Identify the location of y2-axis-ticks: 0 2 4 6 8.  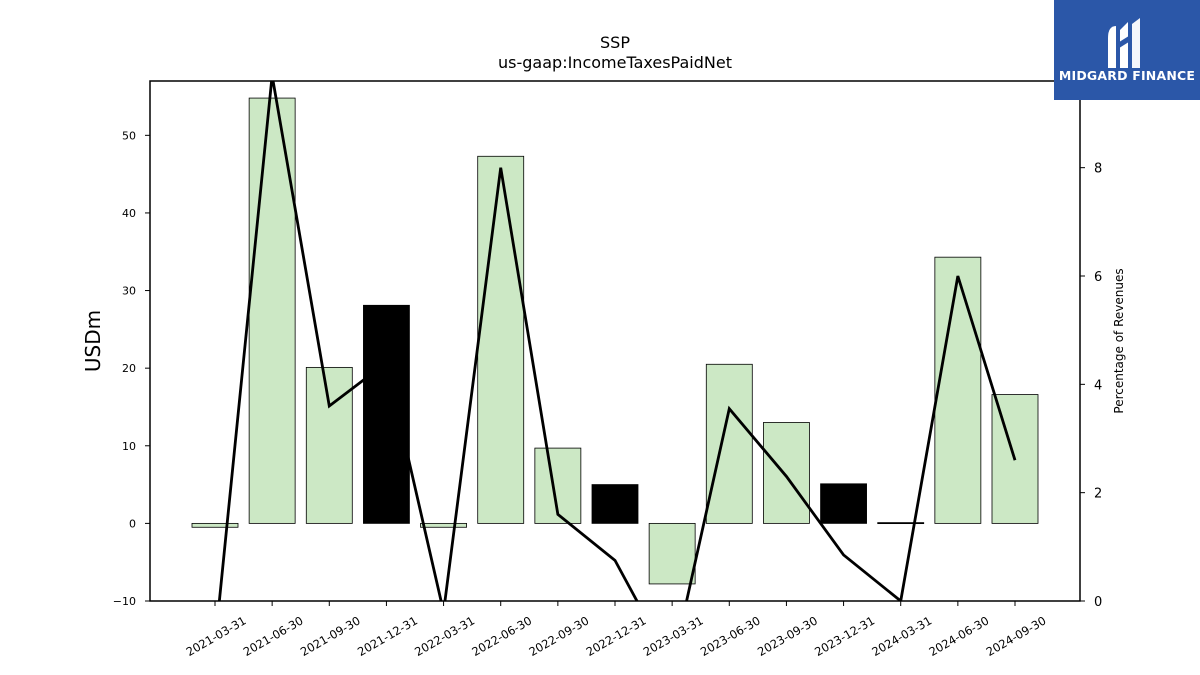
(1091, 386).